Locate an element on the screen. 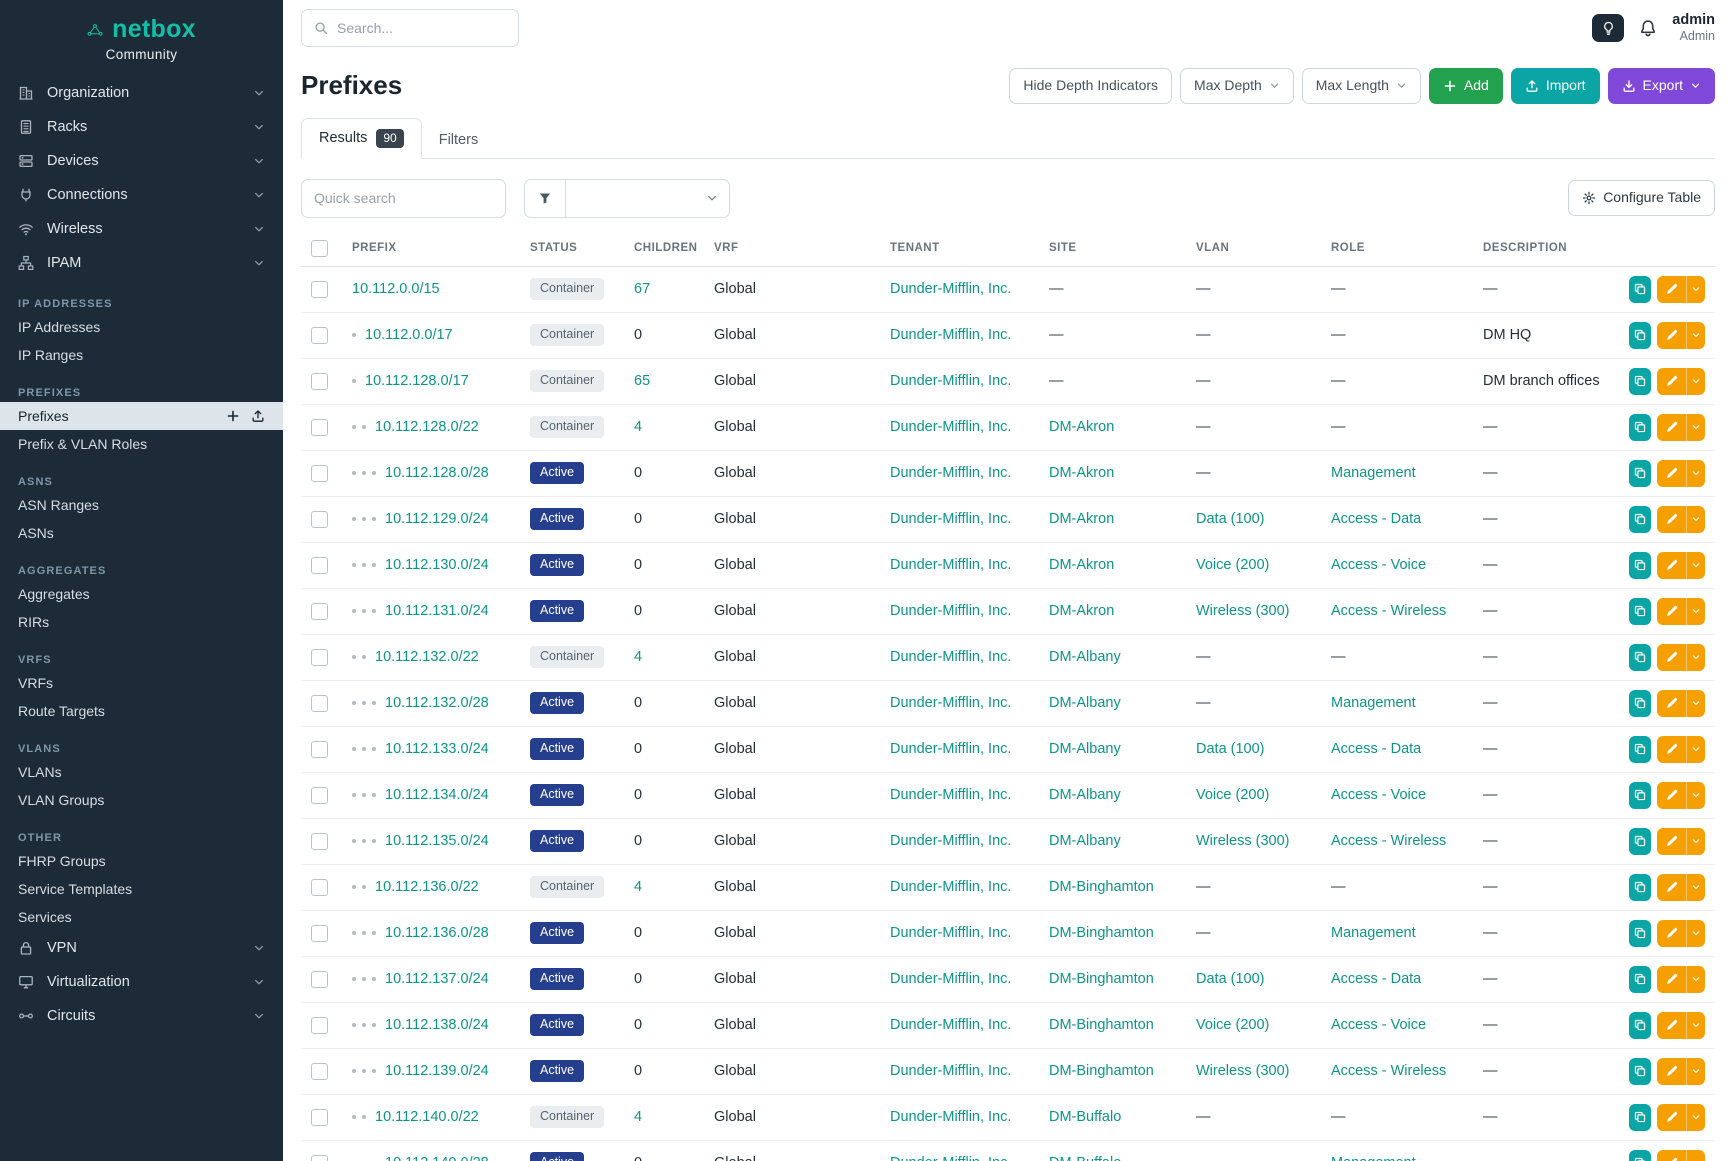 This screenshot has height=1161, width=1733. prefix-link: 10.112.130.0/24 is located at coordinates (437, 565).